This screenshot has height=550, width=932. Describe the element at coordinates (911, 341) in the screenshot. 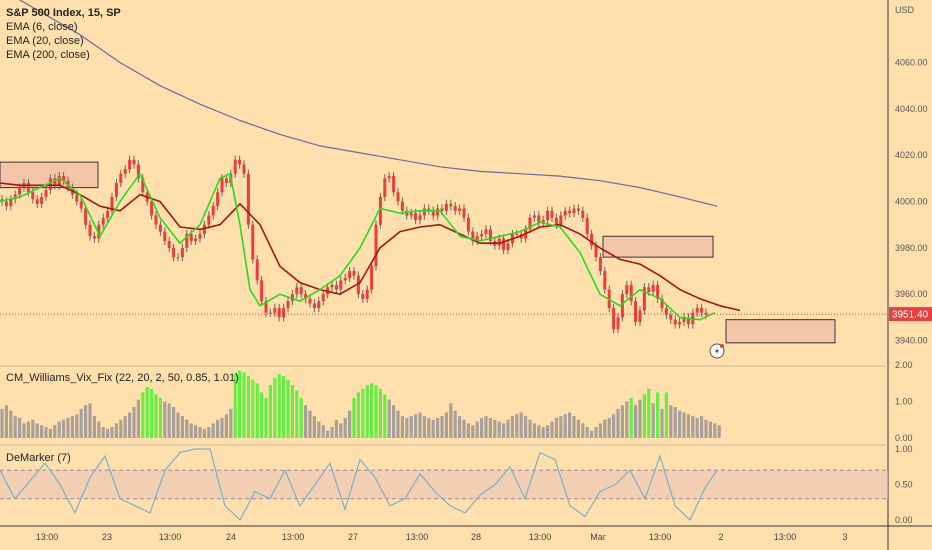

I see `price-tick-label: 3940.00` at that location.